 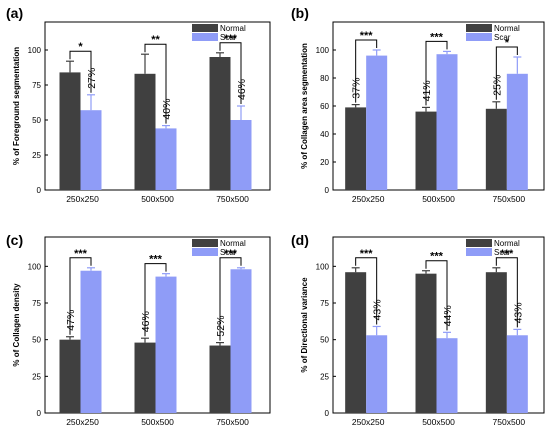 What do you see at coordinates (324, 106) in the screenshot?
I see `y-tick-label: 60` at bounding box center [324, 106].